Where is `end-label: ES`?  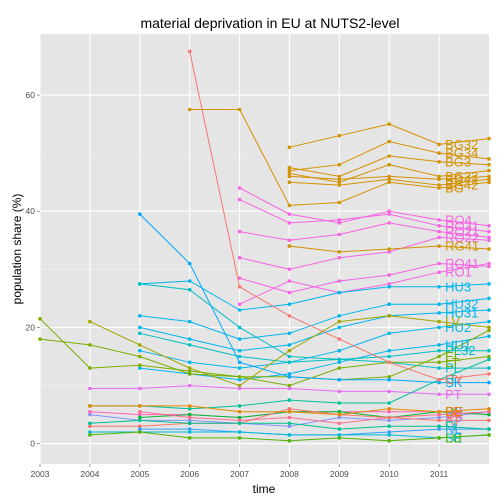
end-label: ES is located at coordinates (454, 417).